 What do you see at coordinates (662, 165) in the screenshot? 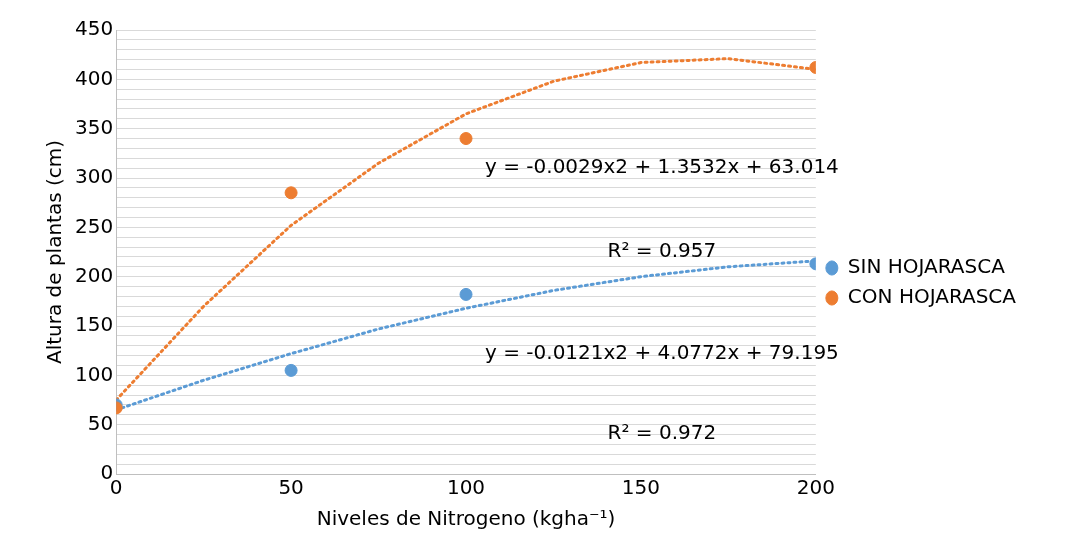
I see `annotation: y = -0.0029x2 + 1.3532x + 63.014` at bounding box center [662, 165].